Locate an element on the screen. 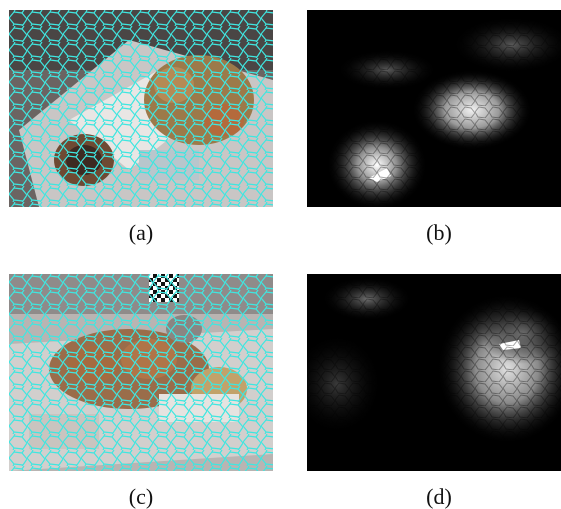 The height and width of the screenshot is (509, 561). caption-a: (a) is located at coordinates (141, 232).